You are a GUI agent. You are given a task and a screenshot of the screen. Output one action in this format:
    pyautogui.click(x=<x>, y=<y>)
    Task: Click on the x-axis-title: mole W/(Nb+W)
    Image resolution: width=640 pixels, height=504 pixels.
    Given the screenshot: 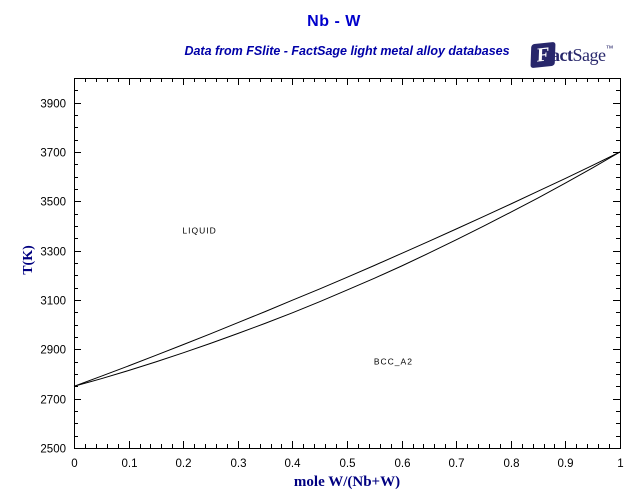 What is the action you would take?
    pyautogui.click(x=347, y=482)
    